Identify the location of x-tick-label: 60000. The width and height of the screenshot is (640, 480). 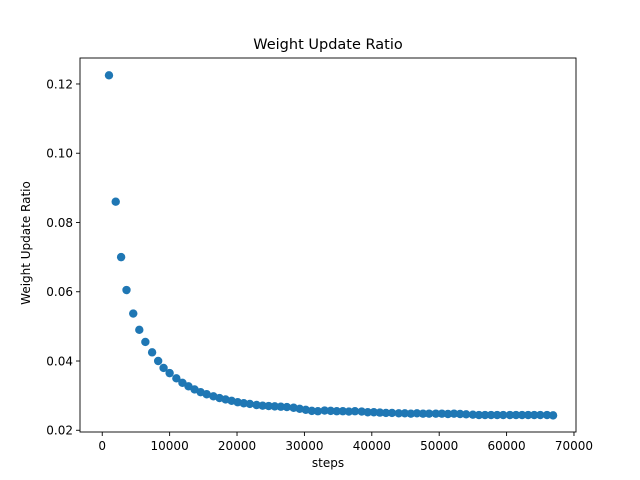
(506, 446).